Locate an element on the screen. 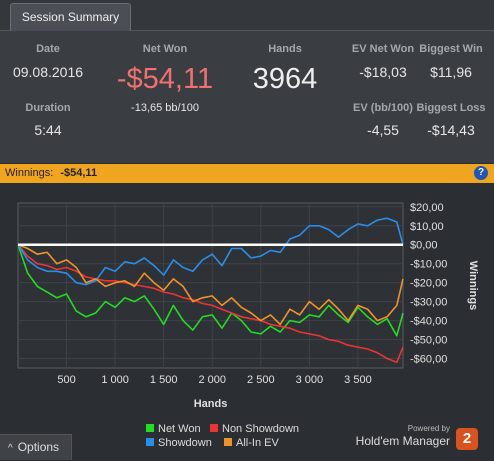 Image resolution: width=494 pixels, height=461 pixels. y-tick-label: -$20,00 is located at coordinates (428, 284).